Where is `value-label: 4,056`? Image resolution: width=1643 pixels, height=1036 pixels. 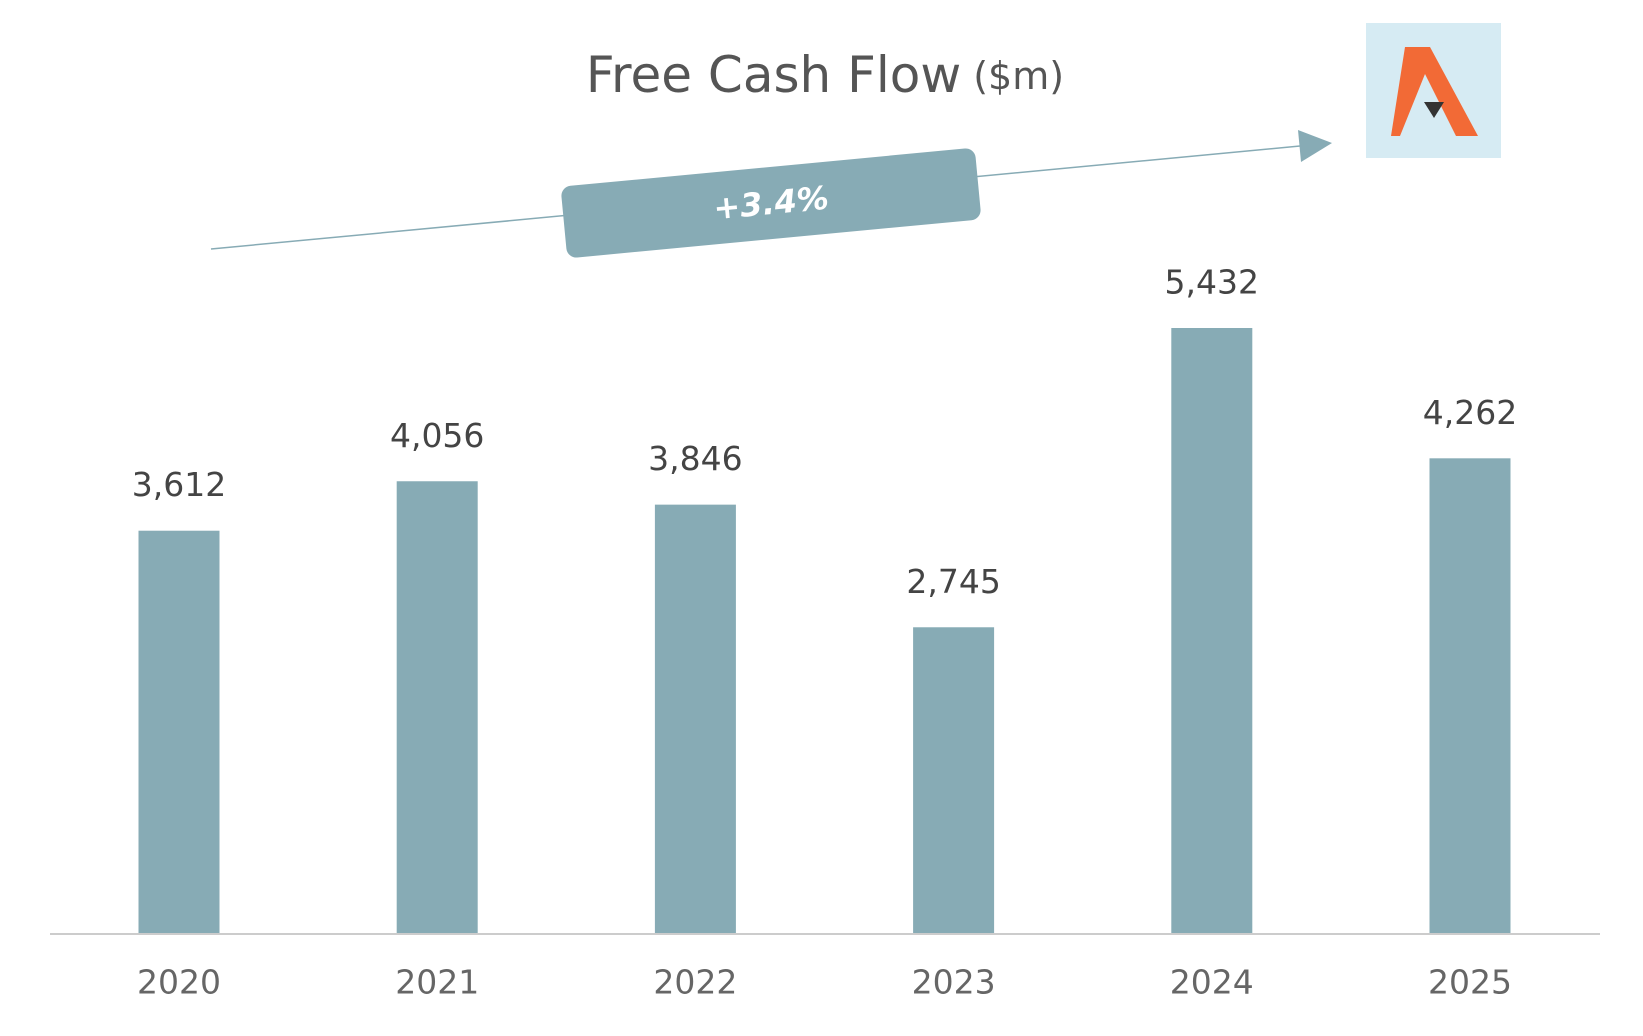
value-label: 4,056 is located at coordinates (437, 435).